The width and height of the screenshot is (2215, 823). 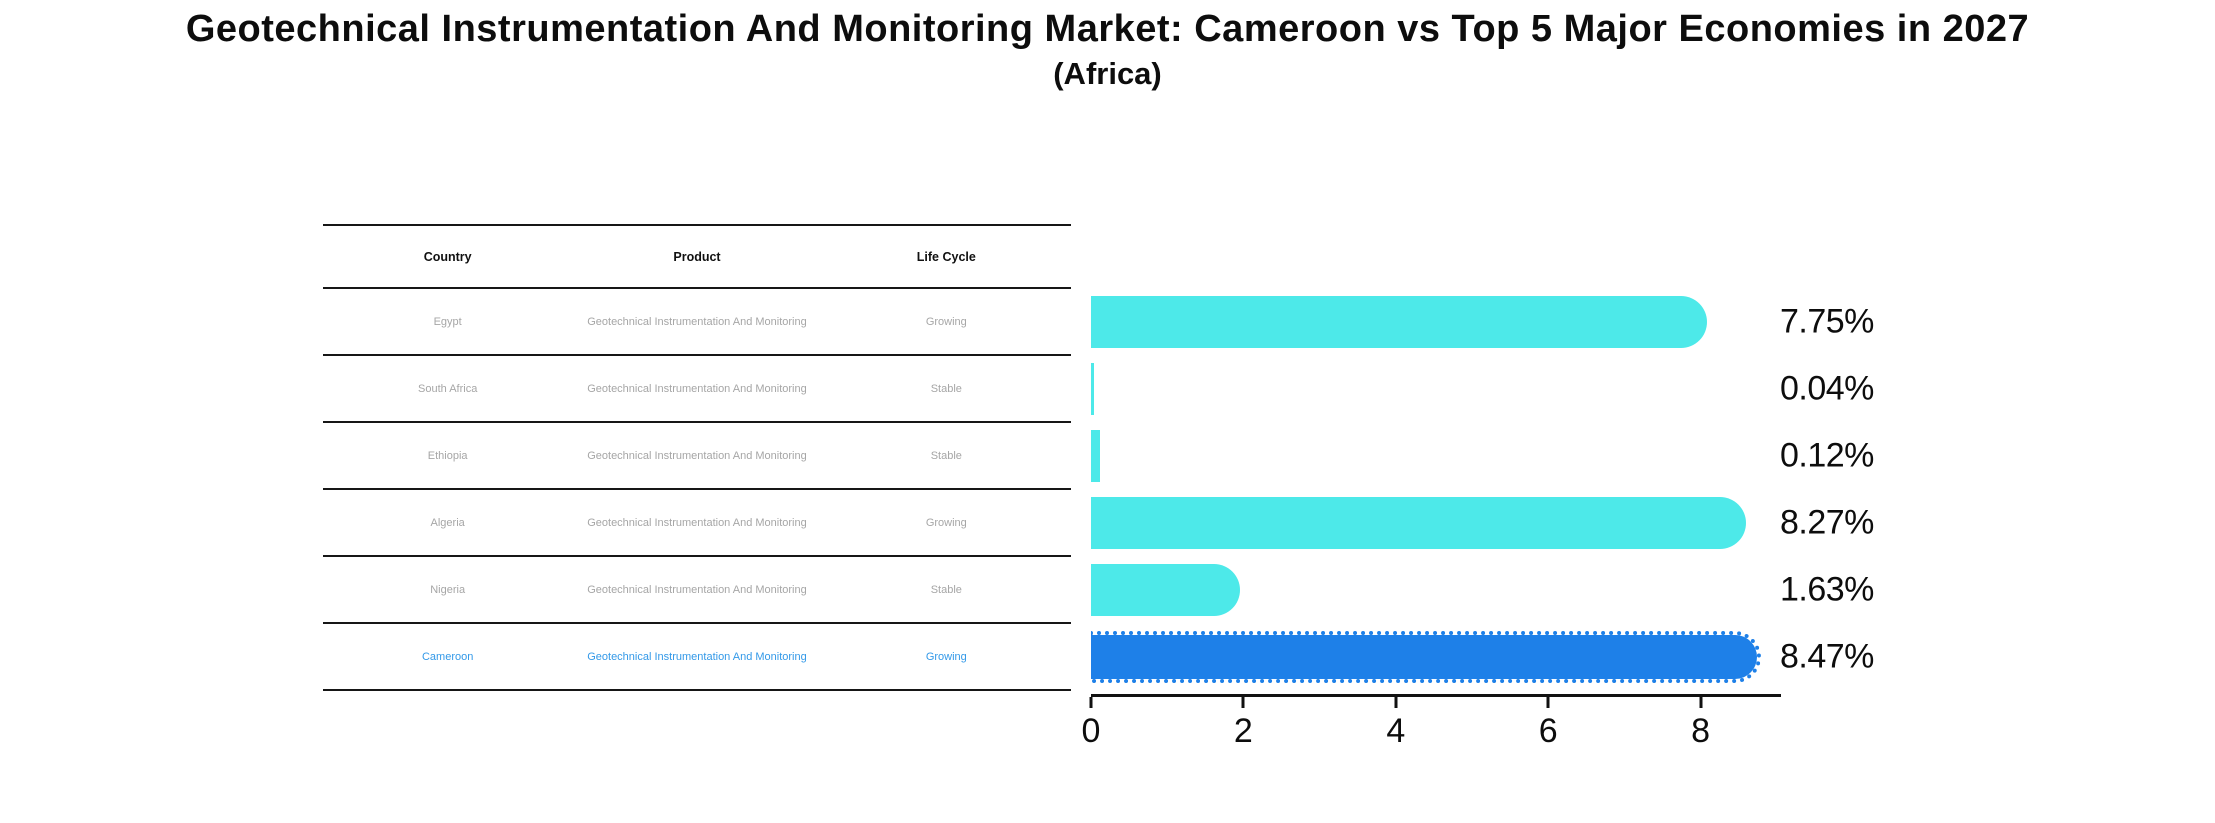 What do you see at coordinates (1827, 522) in the screenshot?
I see `value-label: 8.27%` at bounding box center [1827, 522].